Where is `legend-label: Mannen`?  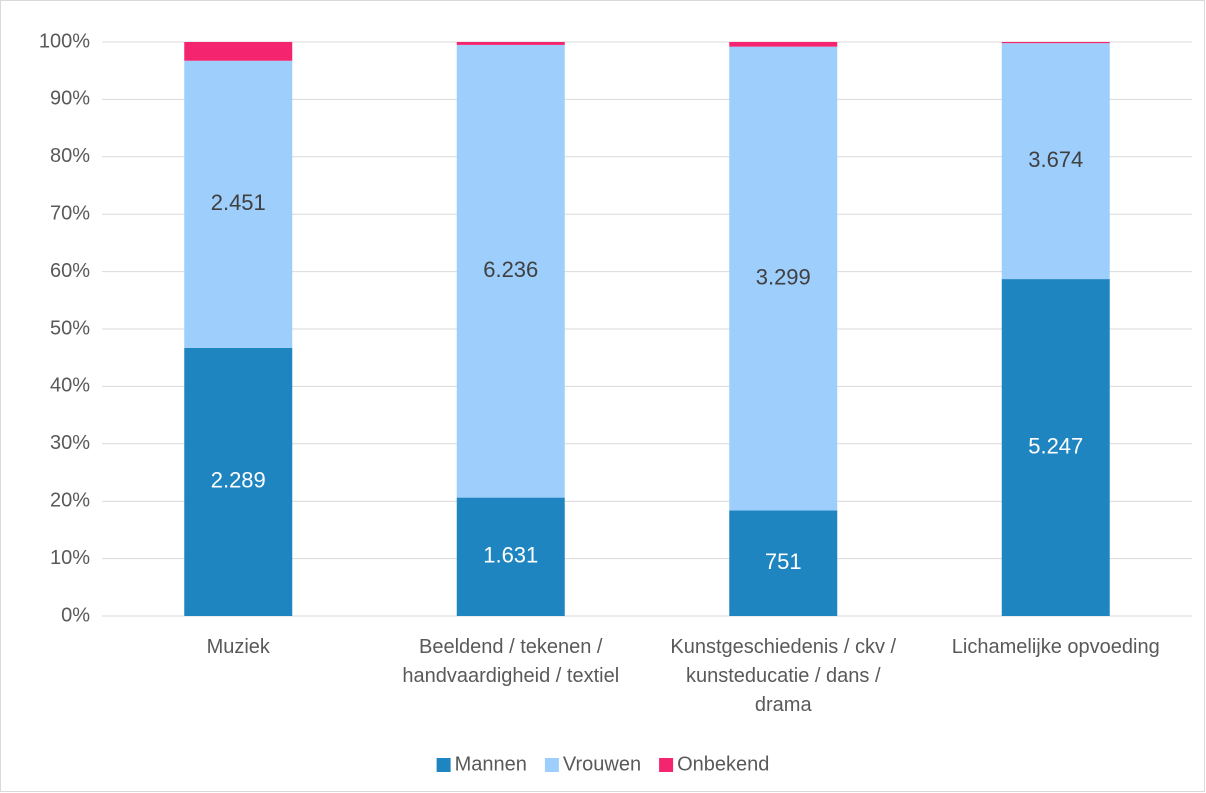
legend-label: Mannen is located at coordinates (491, 764).